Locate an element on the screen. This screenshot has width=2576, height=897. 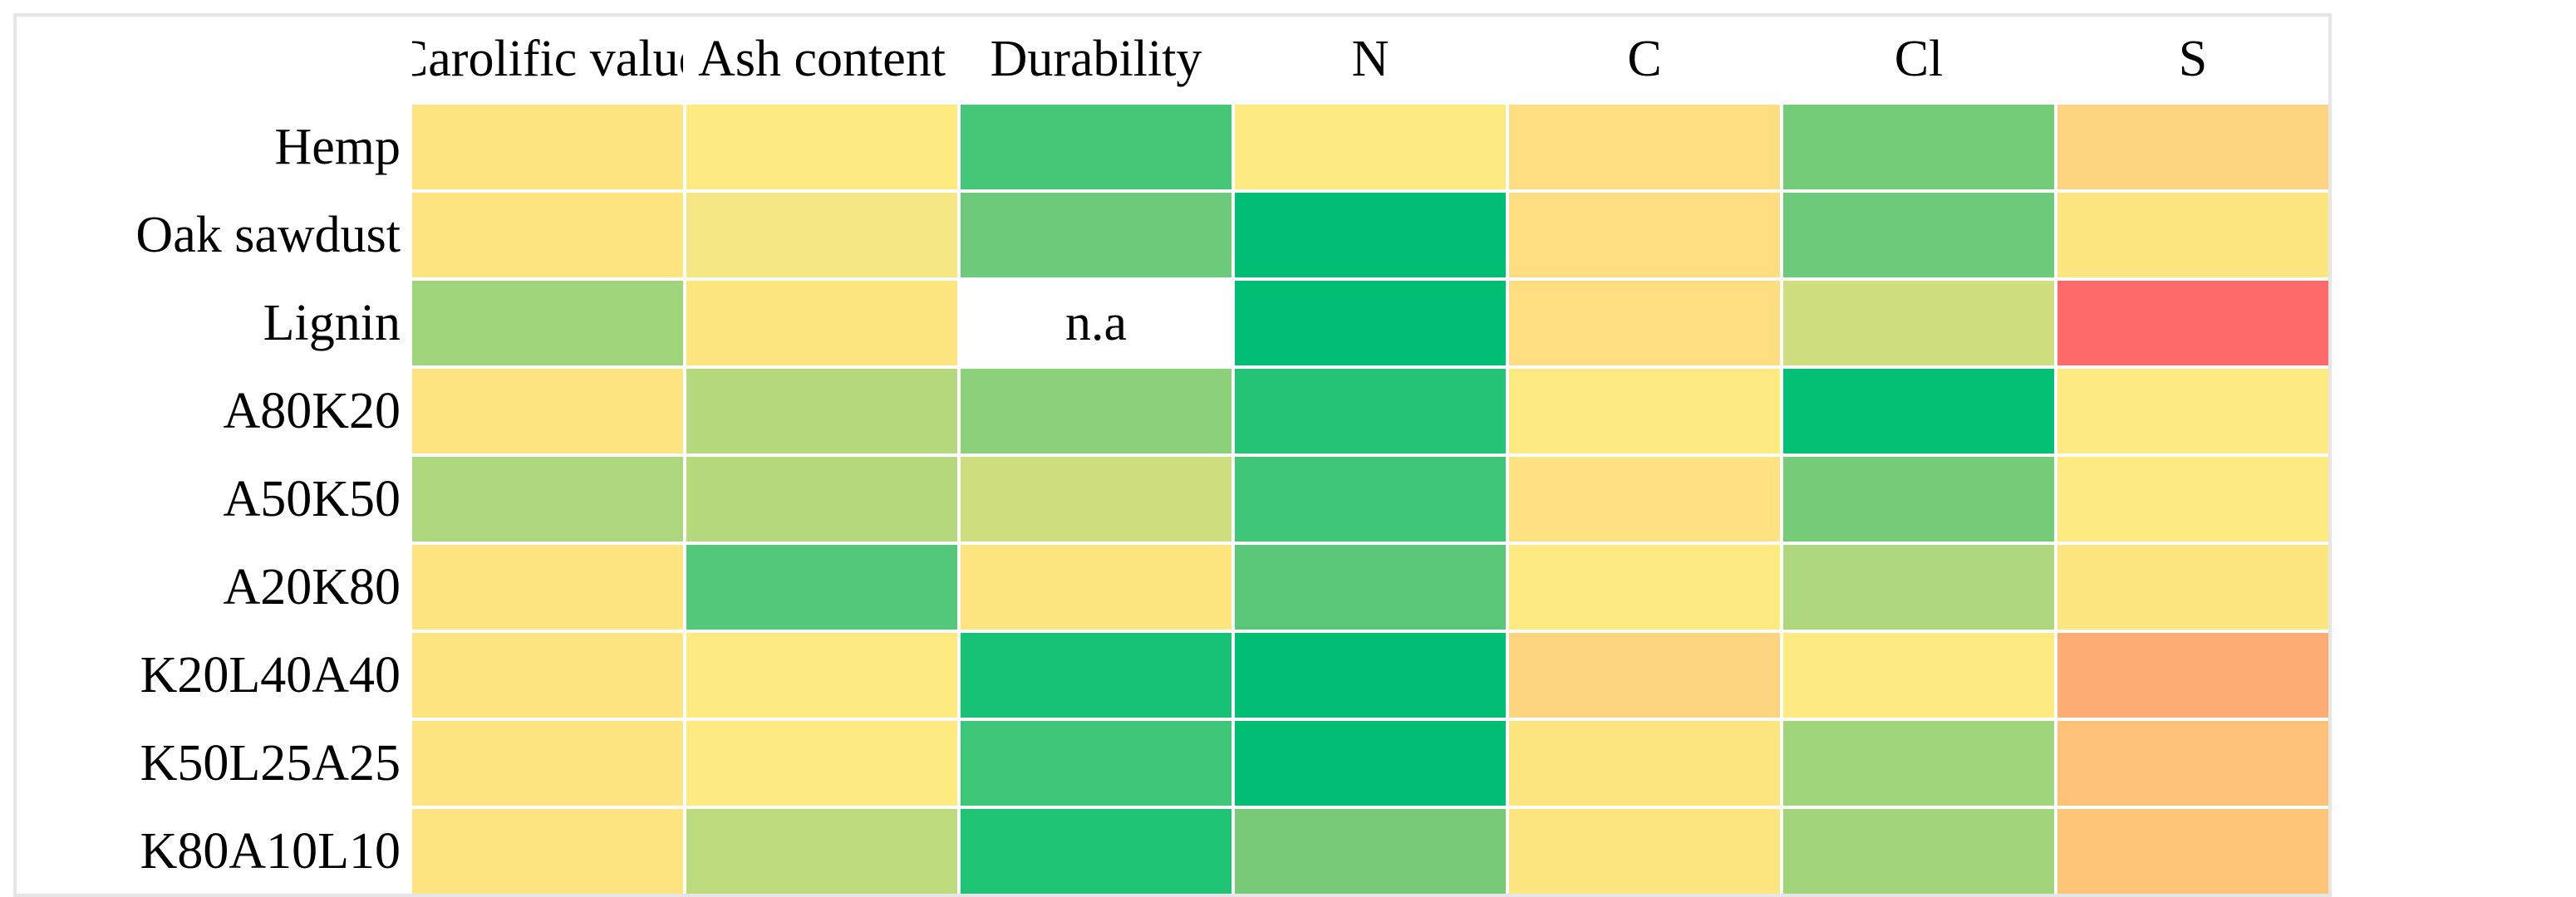
row-label: K50L25A25 is located at coordinates (213, 763).